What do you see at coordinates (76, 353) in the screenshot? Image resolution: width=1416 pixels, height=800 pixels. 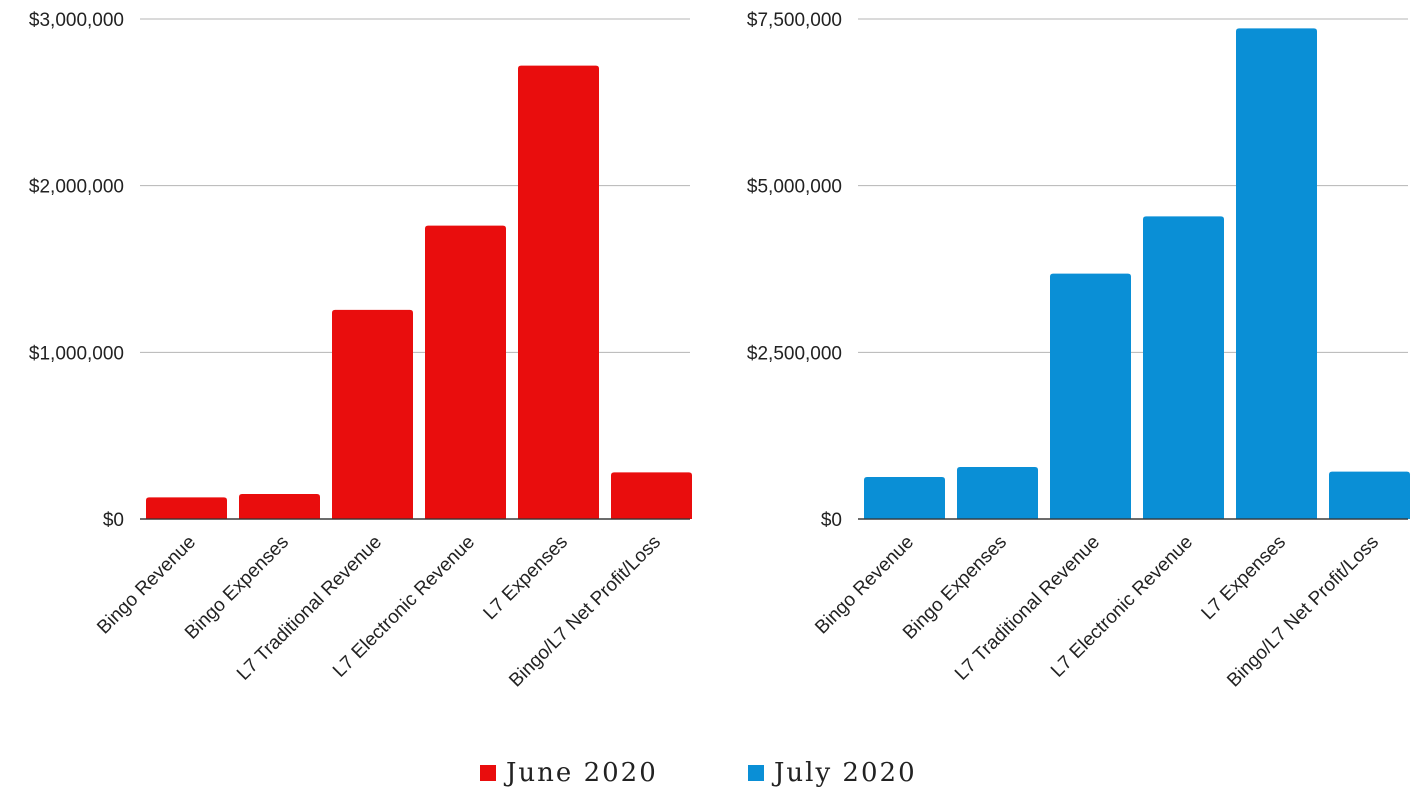 I see `y-tick-label: $1,000,000` at bounding box center [76, 353].